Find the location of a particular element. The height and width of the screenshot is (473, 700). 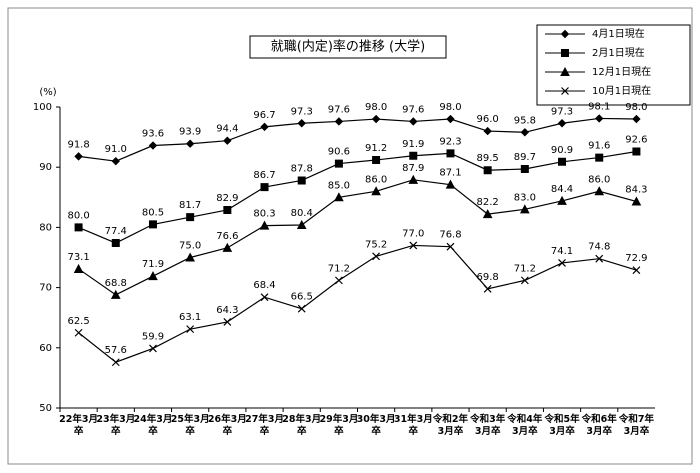

legend-label: 12月1日現在 is located at coordinates (621, 72).